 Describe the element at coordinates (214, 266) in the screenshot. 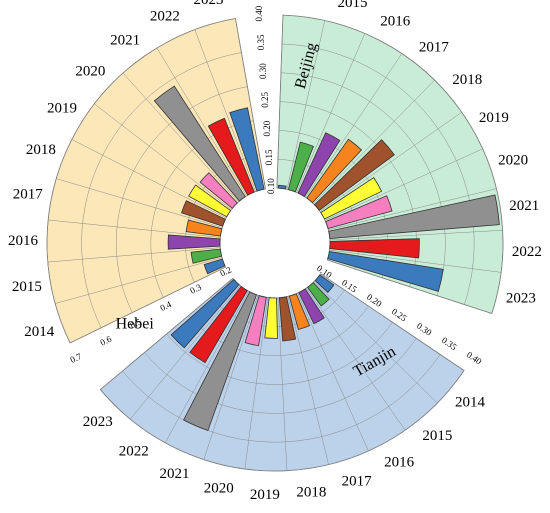

I see `bar-hebei-2014` at that location.